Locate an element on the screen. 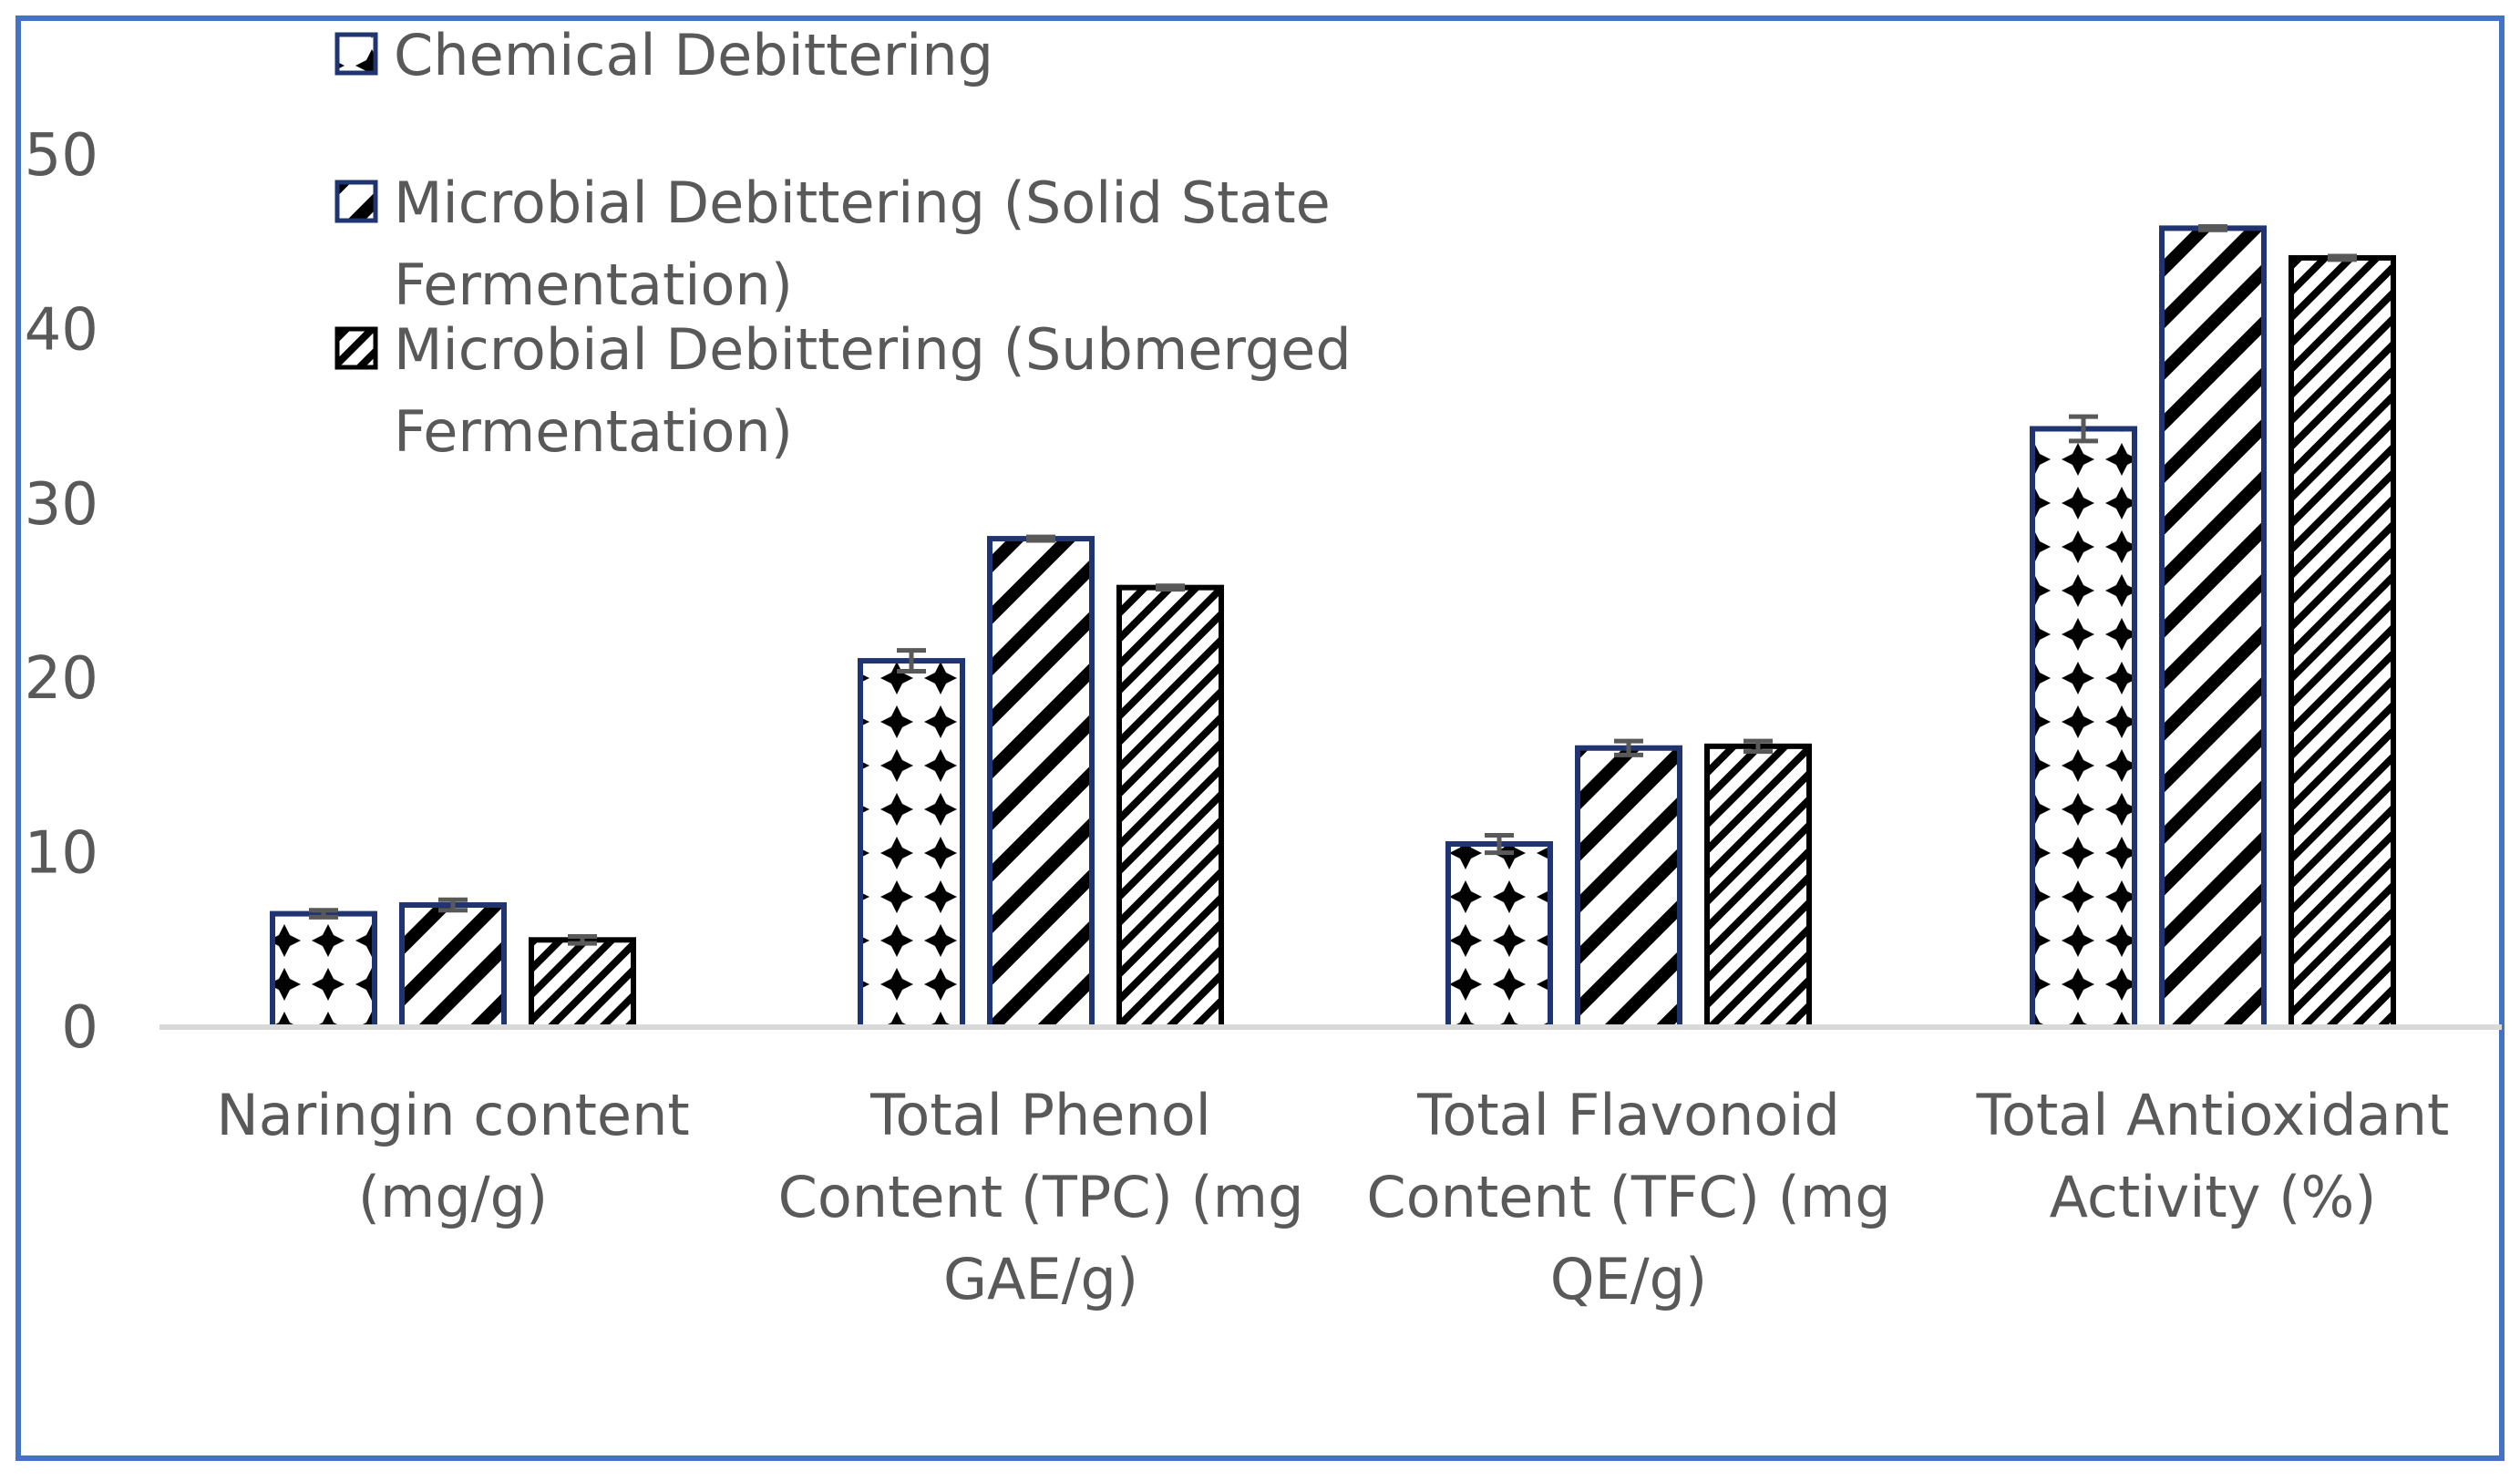 This screenshot has width=2520, height=1481. legend-label-line: Microbial Debittering (Submerged is located at coordinates (873, 349).